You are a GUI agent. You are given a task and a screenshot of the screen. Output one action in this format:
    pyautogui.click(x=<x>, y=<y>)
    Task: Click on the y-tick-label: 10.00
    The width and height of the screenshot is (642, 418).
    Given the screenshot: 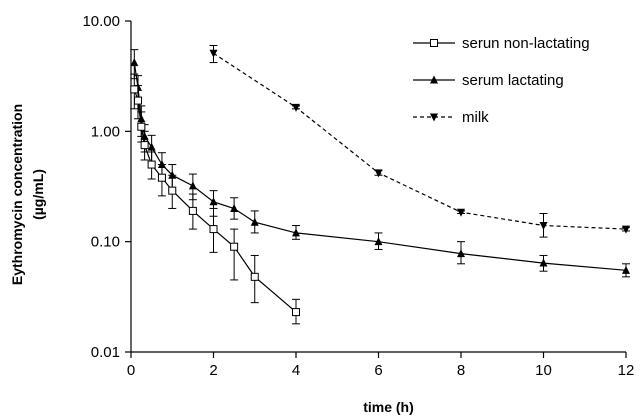 What is the action you would take?
    pyautogui.click(x=101, y=21)
    